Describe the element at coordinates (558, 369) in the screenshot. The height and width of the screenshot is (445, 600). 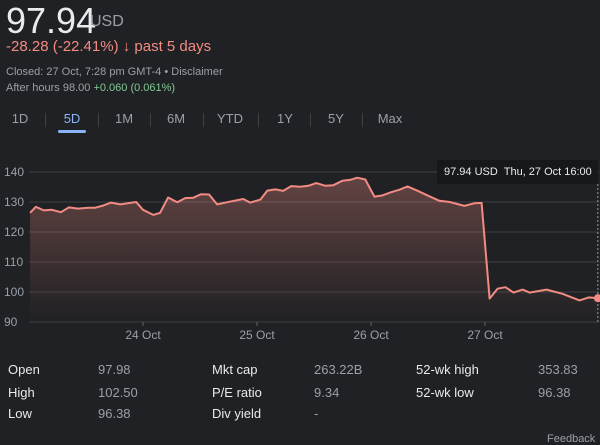
I see `stat-value: 353.83` at that location.